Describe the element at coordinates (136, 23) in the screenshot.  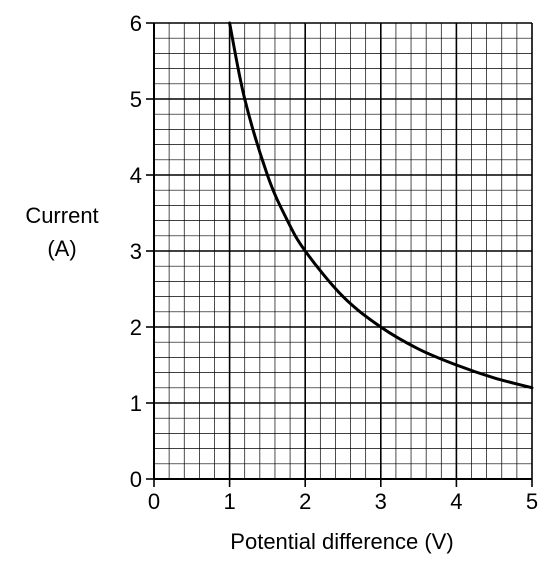
I see `y-tick-label: 6` at that location.